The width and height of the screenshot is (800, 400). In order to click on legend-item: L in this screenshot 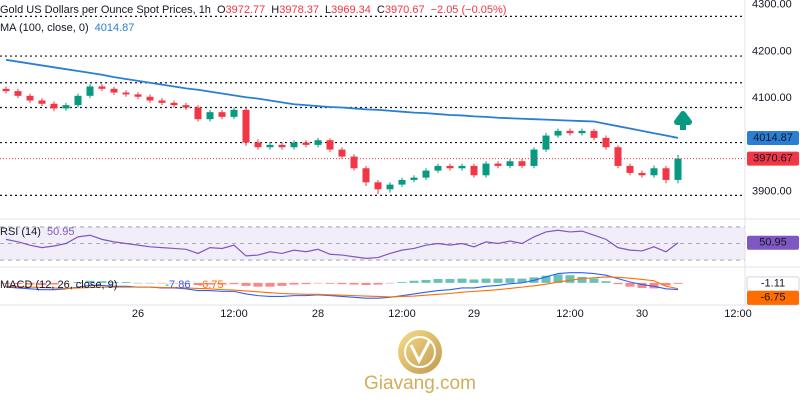, I will do `click(328, 10)`.